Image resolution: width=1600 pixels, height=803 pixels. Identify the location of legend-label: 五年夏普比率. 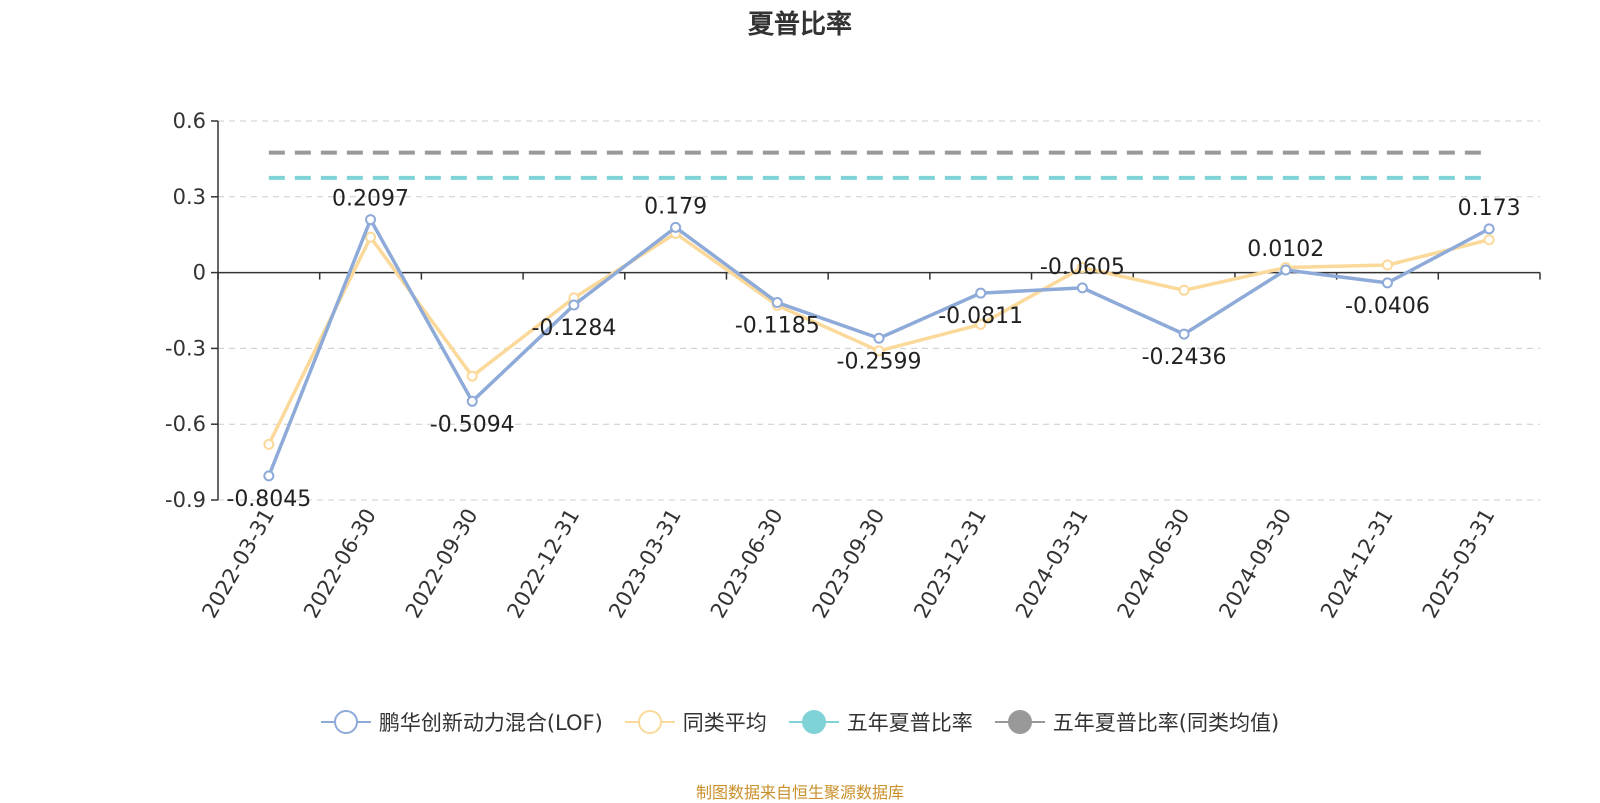
(909, 723).